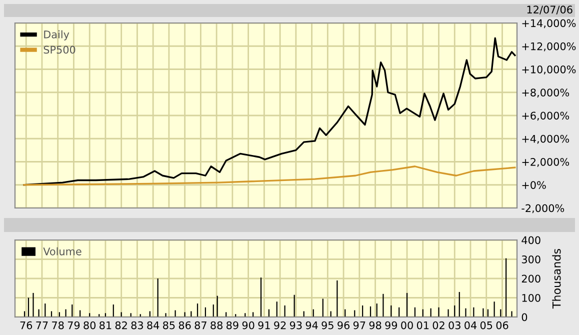 The width and height of the screenshot is (579, 335). What do you see at coordinates (486, 325) in the screenshot?
I see `x-tick-label: 05` at bounding box center [486, 325].